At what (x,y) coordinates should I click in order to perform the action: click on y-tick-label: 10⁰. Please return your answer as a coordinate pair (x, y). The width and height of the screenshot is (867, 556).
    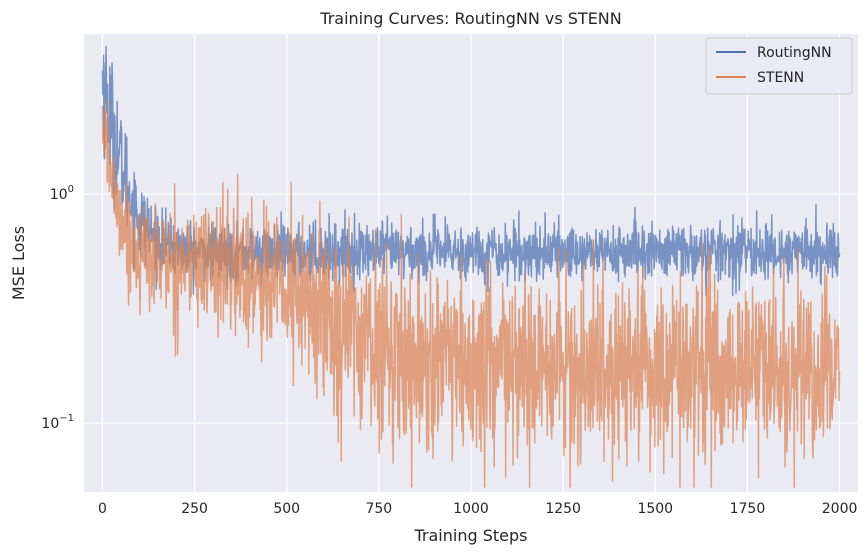
    Looking at the image, I should click on (62, 193).